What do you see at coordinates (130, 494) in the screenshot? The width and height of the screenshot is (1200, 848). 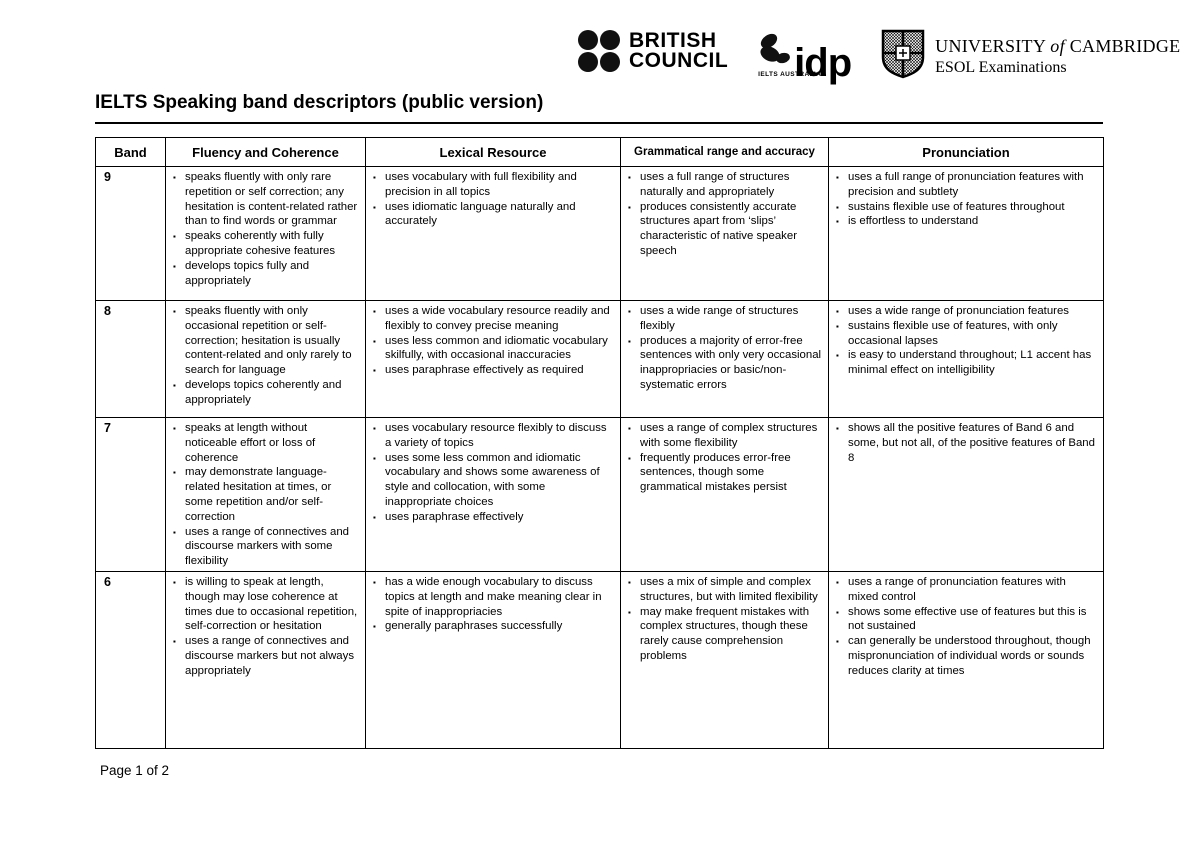 I see `band-number: 7` at bounding box center [130, 494].